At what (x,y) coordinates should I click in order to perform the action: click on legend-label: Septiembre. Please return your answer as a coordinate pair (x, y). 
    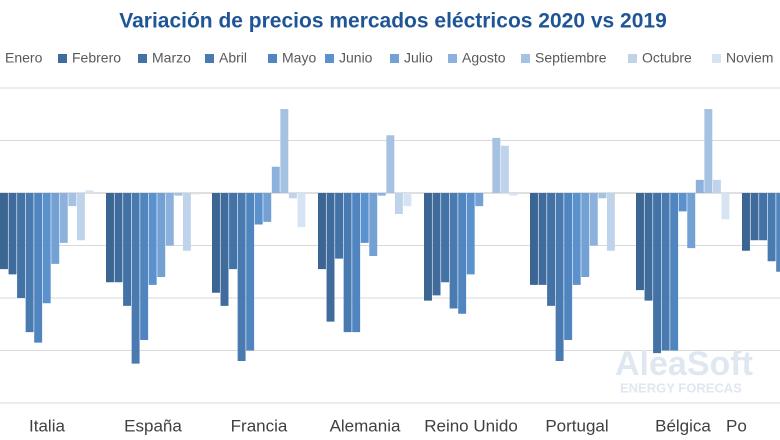
    Looking at the image, I should click on (571, 58).